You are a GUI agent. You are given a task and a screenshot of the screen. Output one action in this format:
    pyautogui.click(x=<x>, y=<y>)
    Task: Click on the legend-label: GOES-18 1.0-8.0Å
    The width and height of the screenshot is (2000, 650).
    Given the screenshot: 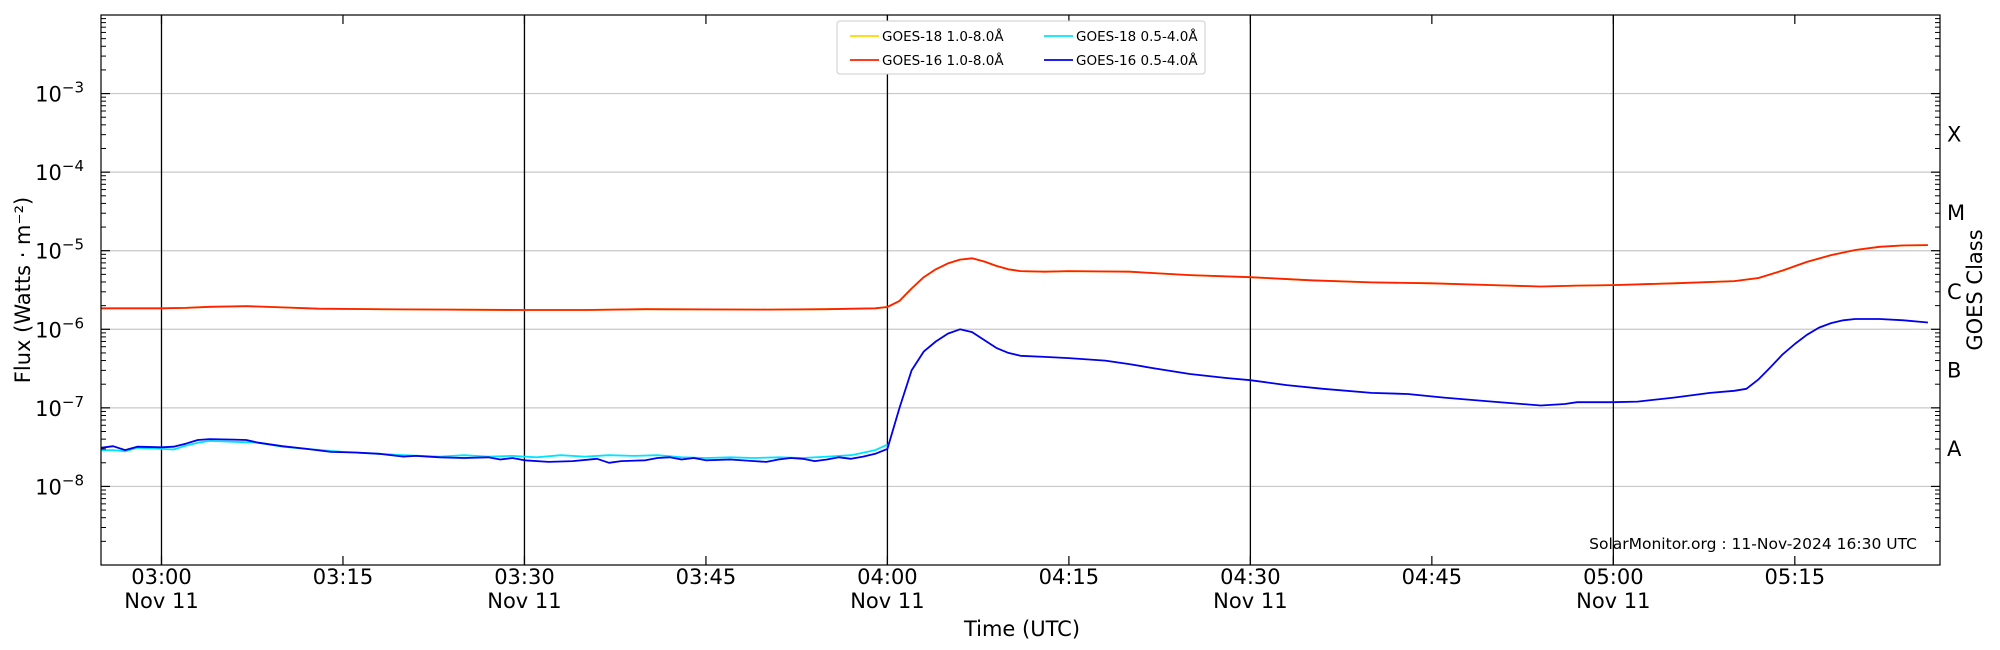 What is the action you would take?
    pyautogui.click(x=943, y=36)
    